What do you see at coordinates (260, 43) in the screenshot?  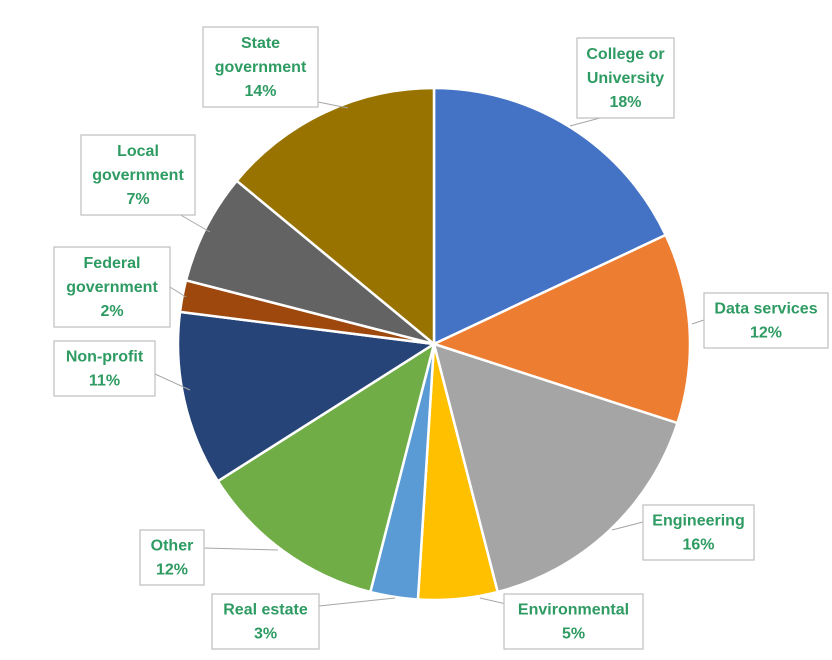 I see `data-label-category: State` at bounding box center [260, 43].